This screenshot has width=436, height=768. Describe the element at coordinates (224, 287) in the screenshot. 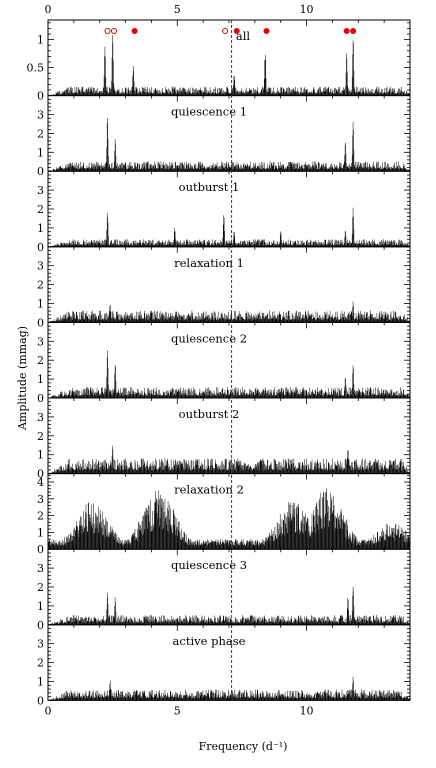

I see `panel-relaxation-1: 0 1 2 3 relaxation 1` at that location.